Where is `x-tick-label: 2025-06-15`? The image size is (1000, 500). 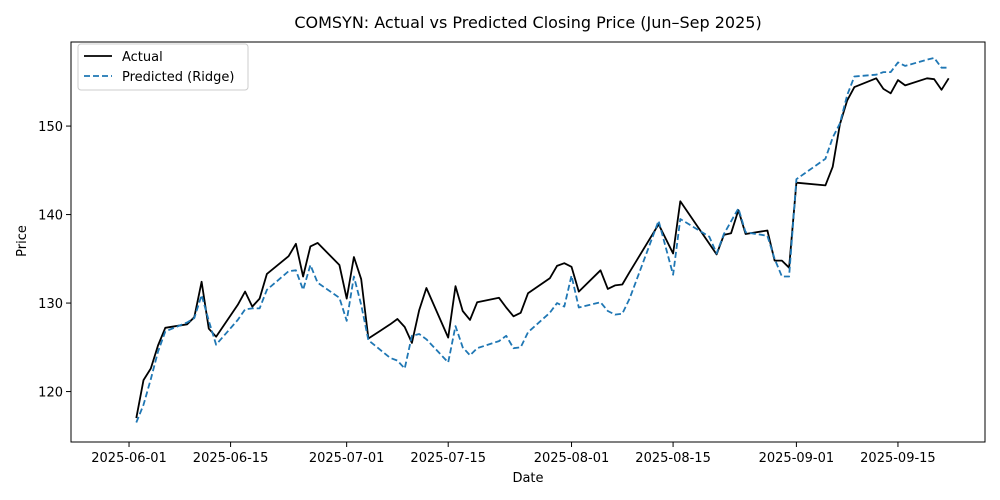
x-tick-label: 2025-06-15 is located at coordinates (231, 458).